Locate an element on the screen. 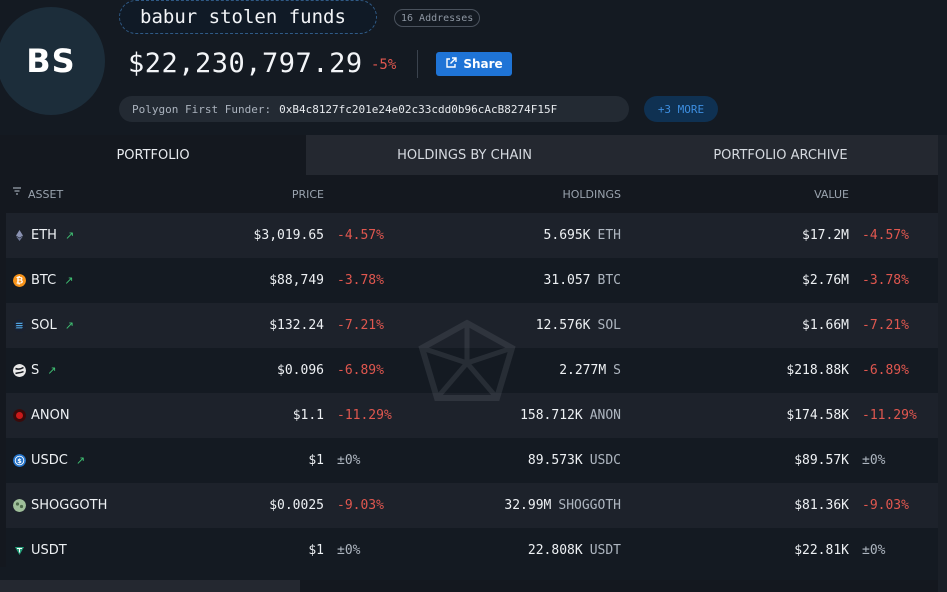 This screenshot has height=592, width=947. more-addresses-label: +3 MORE is located at coordinates (681, 109).